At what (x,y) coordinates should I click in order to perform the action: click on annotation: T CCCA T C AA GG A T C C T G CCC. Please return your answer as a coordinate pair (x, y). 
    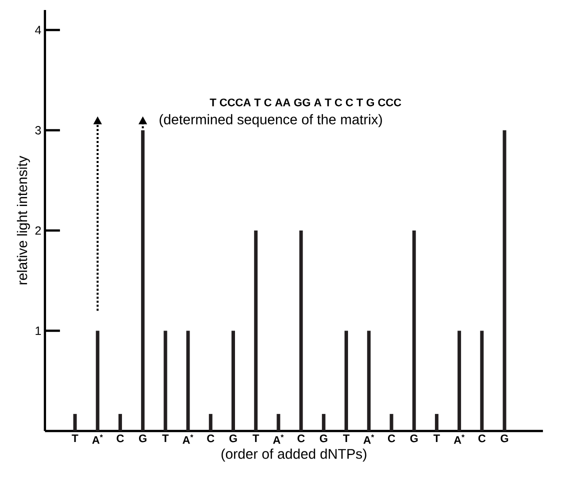
    Looking at the image, I should click on (306, 102).